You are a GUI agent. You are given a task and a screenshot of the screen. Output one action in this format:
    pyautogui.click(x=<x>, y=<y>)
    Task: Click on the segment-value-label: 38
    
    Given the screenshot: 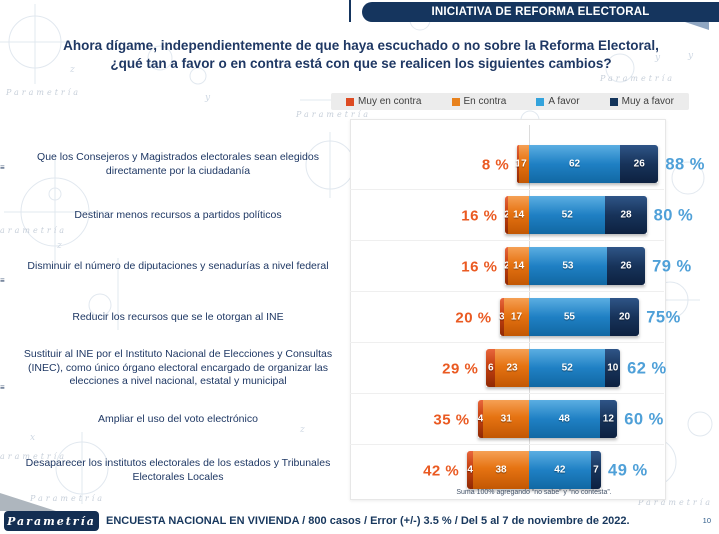 What is the action you would take?
    pyautogui.click(x=501, y=470)
    